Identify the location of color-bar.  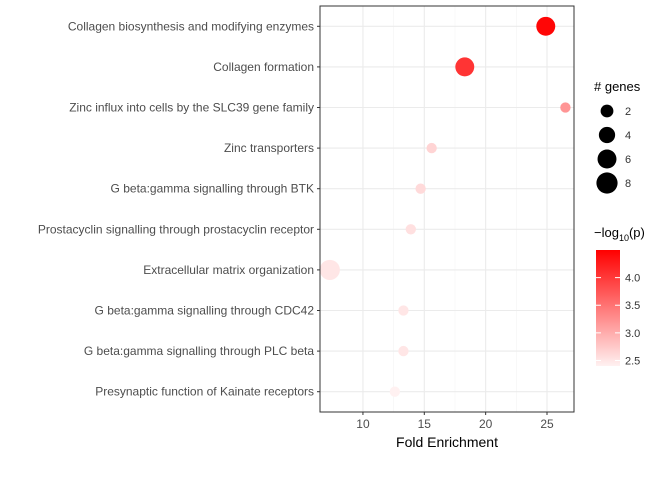
(608, 308).